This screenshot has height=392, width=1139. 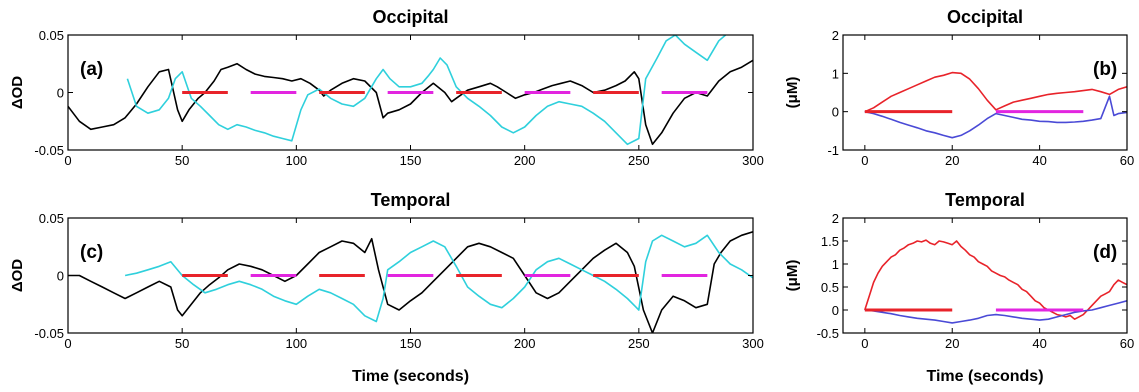 I want to click on y-tick-label: -1, so click(x=833, y=150).